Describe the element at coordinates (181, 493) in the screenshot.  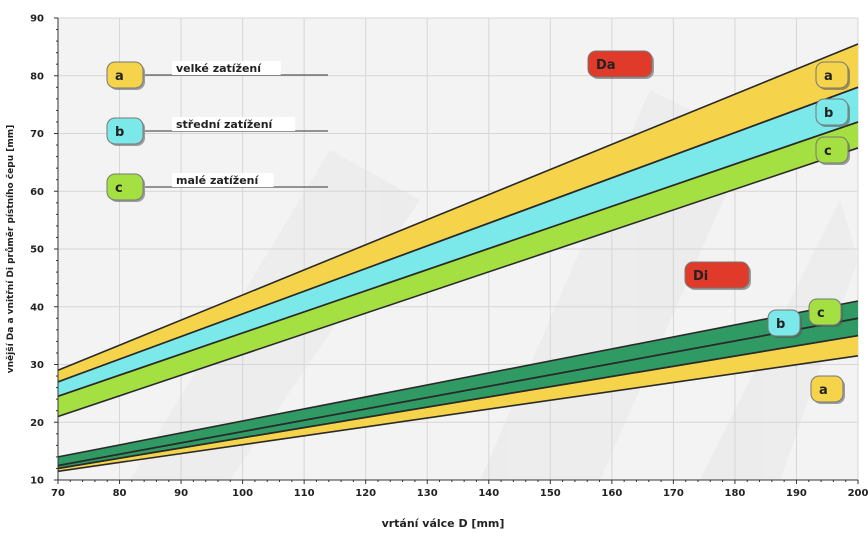
I see `x-tick-label: 90` at that location.